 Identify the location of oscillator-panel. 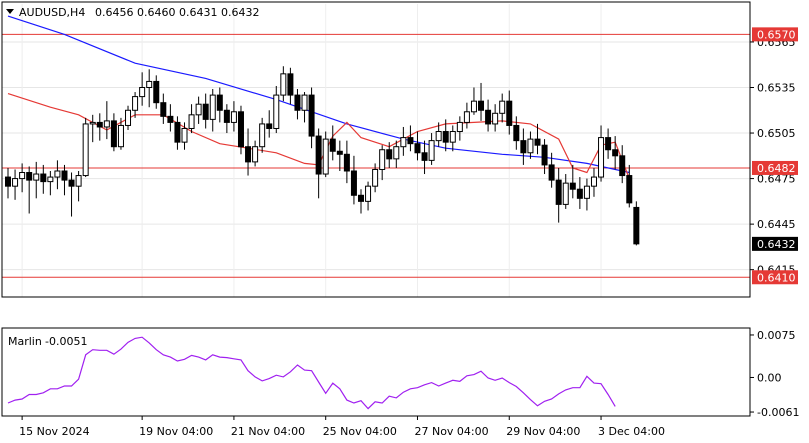
(311, 373).